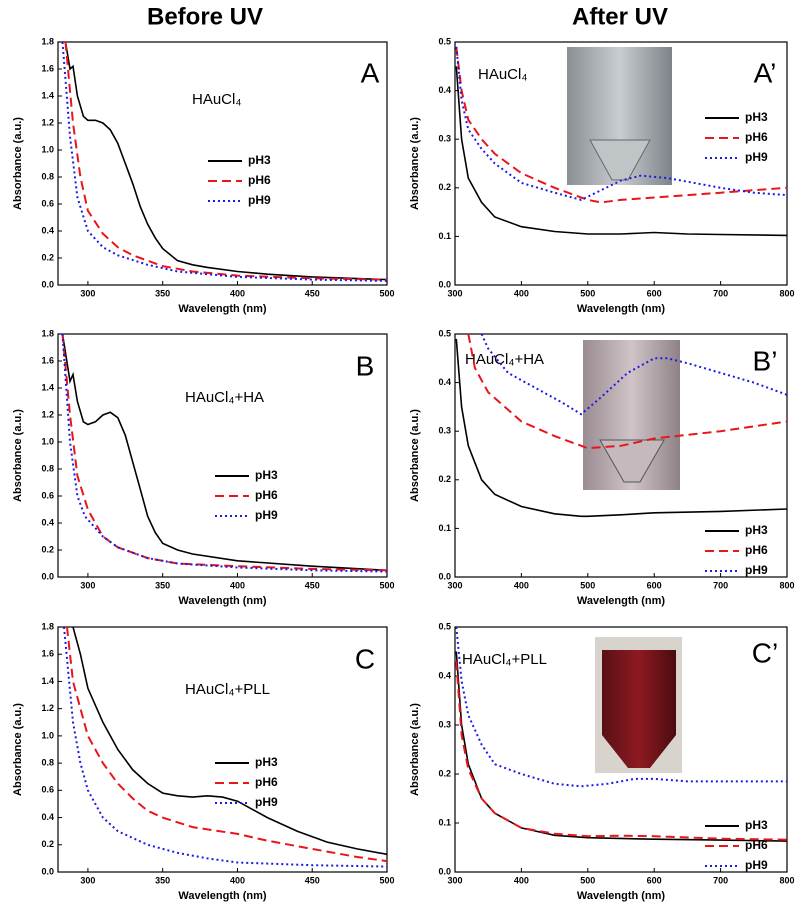 Image resolution: width=800 pixels, height=919 pixels. What do you see at coordinates (631, 415) in the screenshot?
I see `inset-photo` at bounding box center [631, 415].